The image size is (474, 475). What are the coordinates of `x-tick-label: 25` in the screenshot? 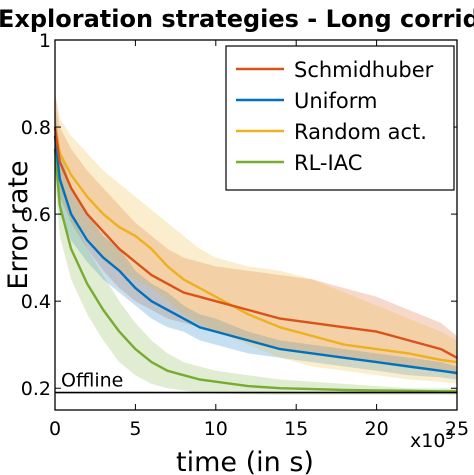 It's located at (457, 429).